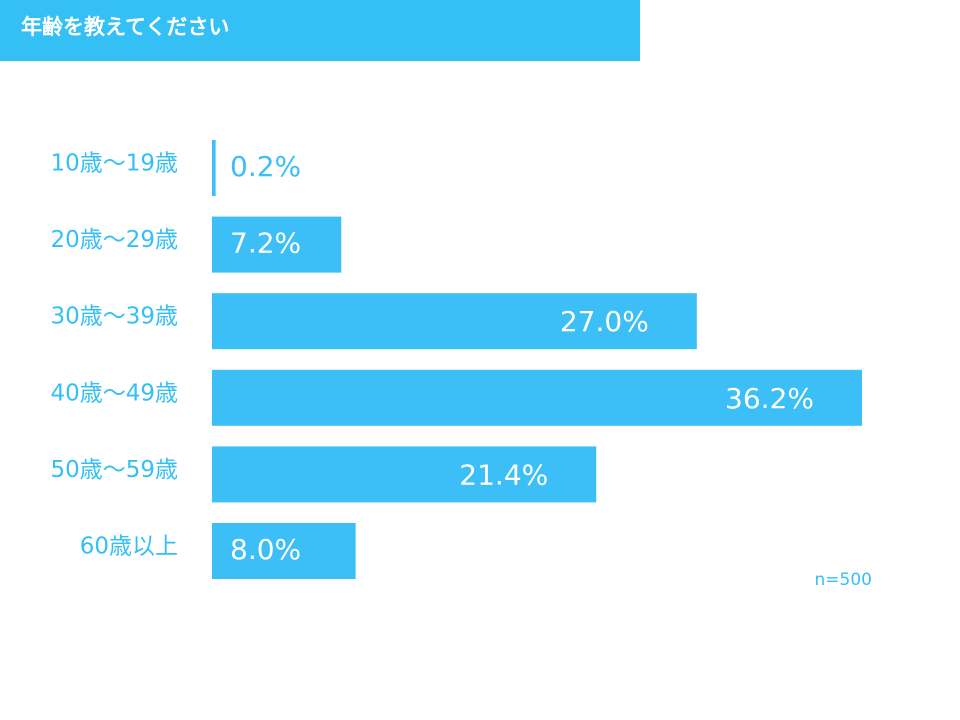 The image size is (960, 720). I want to click on sample-size-note: n=500, so click(843, 580).